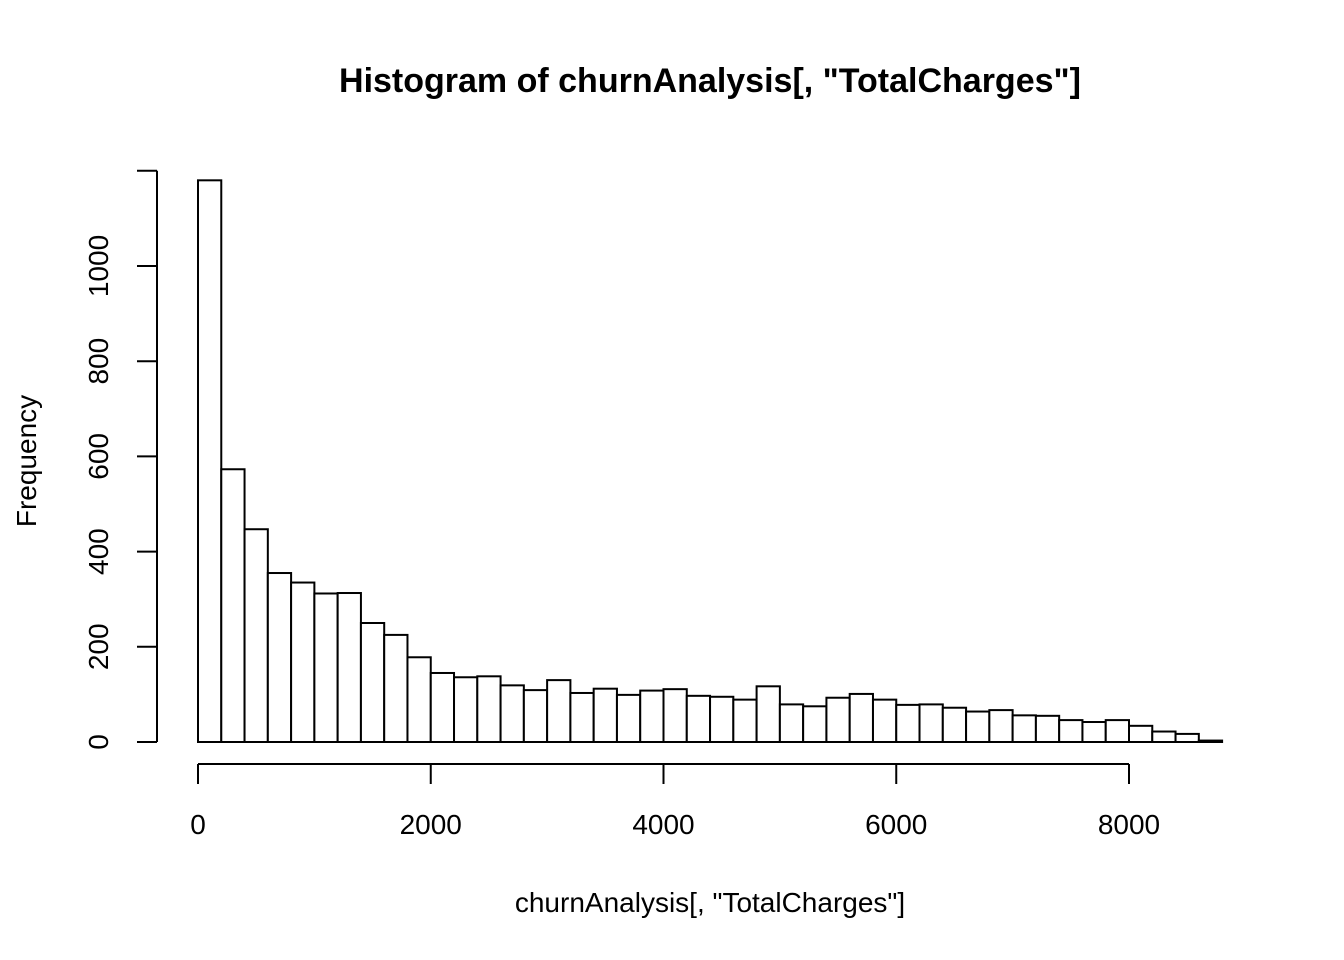 The image size is (1344, 960). What do you see at coordinates (710, 902) in the screenshot?
I see `x-axis-label: churnAnalysis[, "TotalCharges"]` at bounding box center [710, 902].